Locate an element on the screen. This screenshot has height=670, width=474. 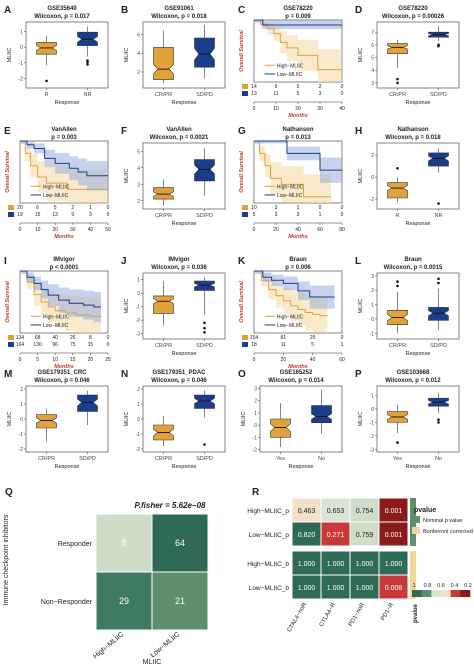
heatmap-value: 8 is located at coordinates (123, 543).